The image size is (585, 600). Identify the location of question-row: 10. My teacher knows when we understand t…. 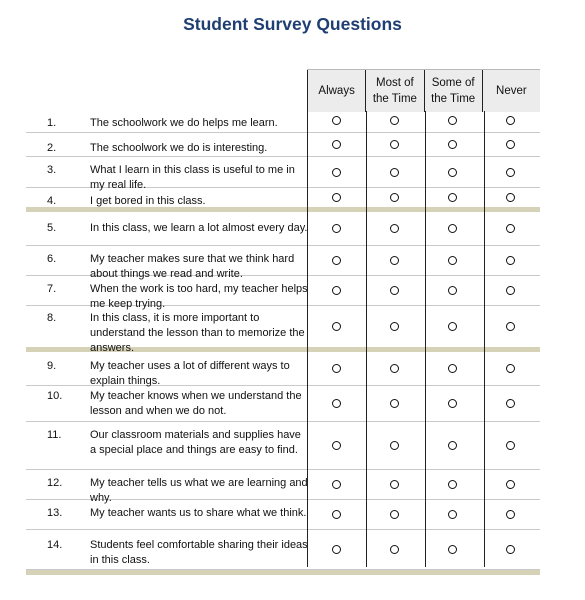
(283, 404).